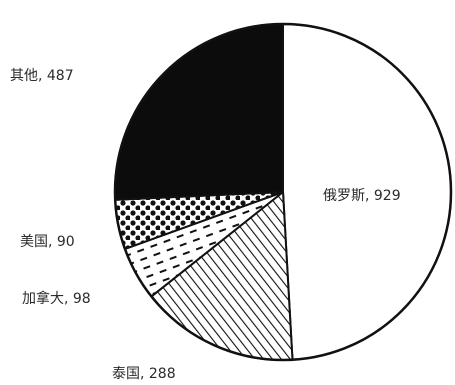  Describe the element at coordinates (42, 76) in the screenshot. I see `slice-label-5: 其他, 487` at that location.